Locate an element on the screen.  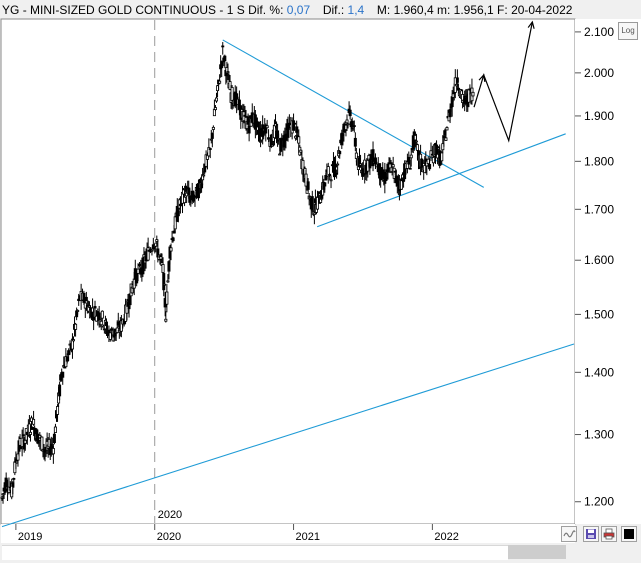
dif-pct-value: 0,07 is located at coordinates (298, 10).